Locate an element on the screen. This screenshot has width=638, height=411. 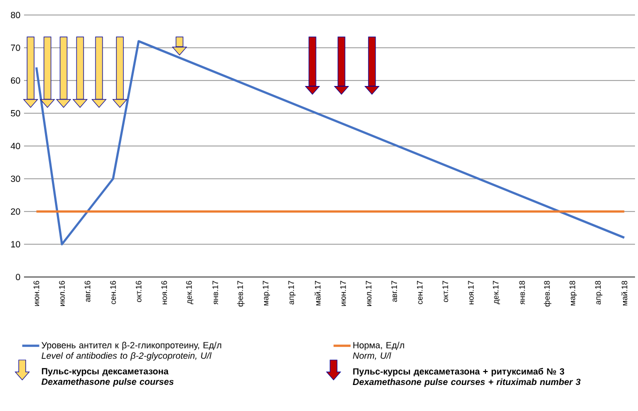
legend-label: Пульс-курсы дексаметазона + ритуксимаб № 3 Dexamethasone pulse courses + rituximab number 3 is located at coordinates (466, 377).